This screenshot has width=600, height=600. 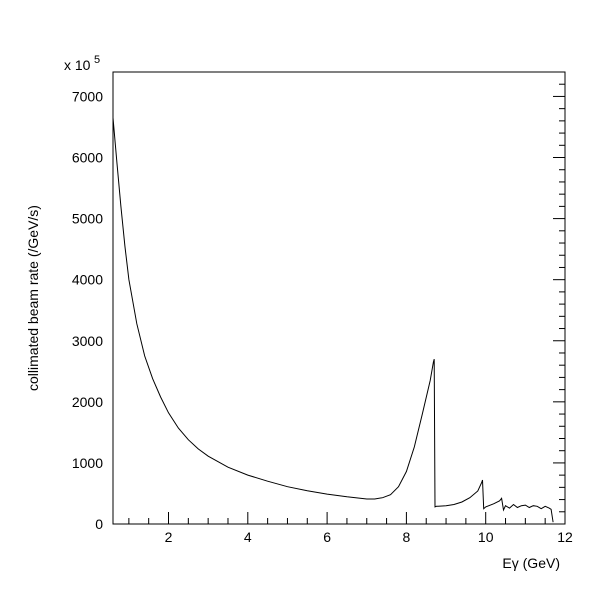 I want to click on x-tick-label: 12, so click(x=565, y=537).